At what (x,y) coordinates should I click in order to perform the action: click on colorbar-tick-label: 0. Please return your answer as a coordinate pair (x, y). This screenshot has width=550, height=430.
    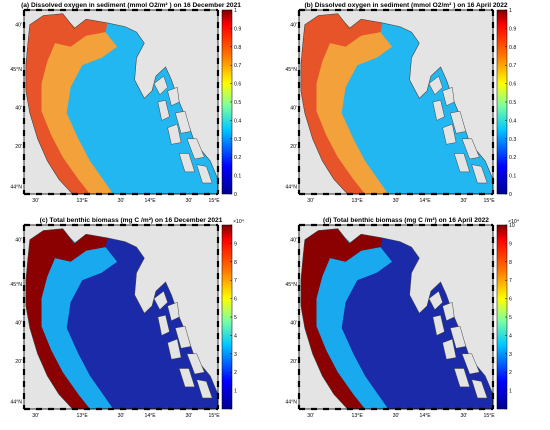
    Looking at the image, I should click on (235, 195).